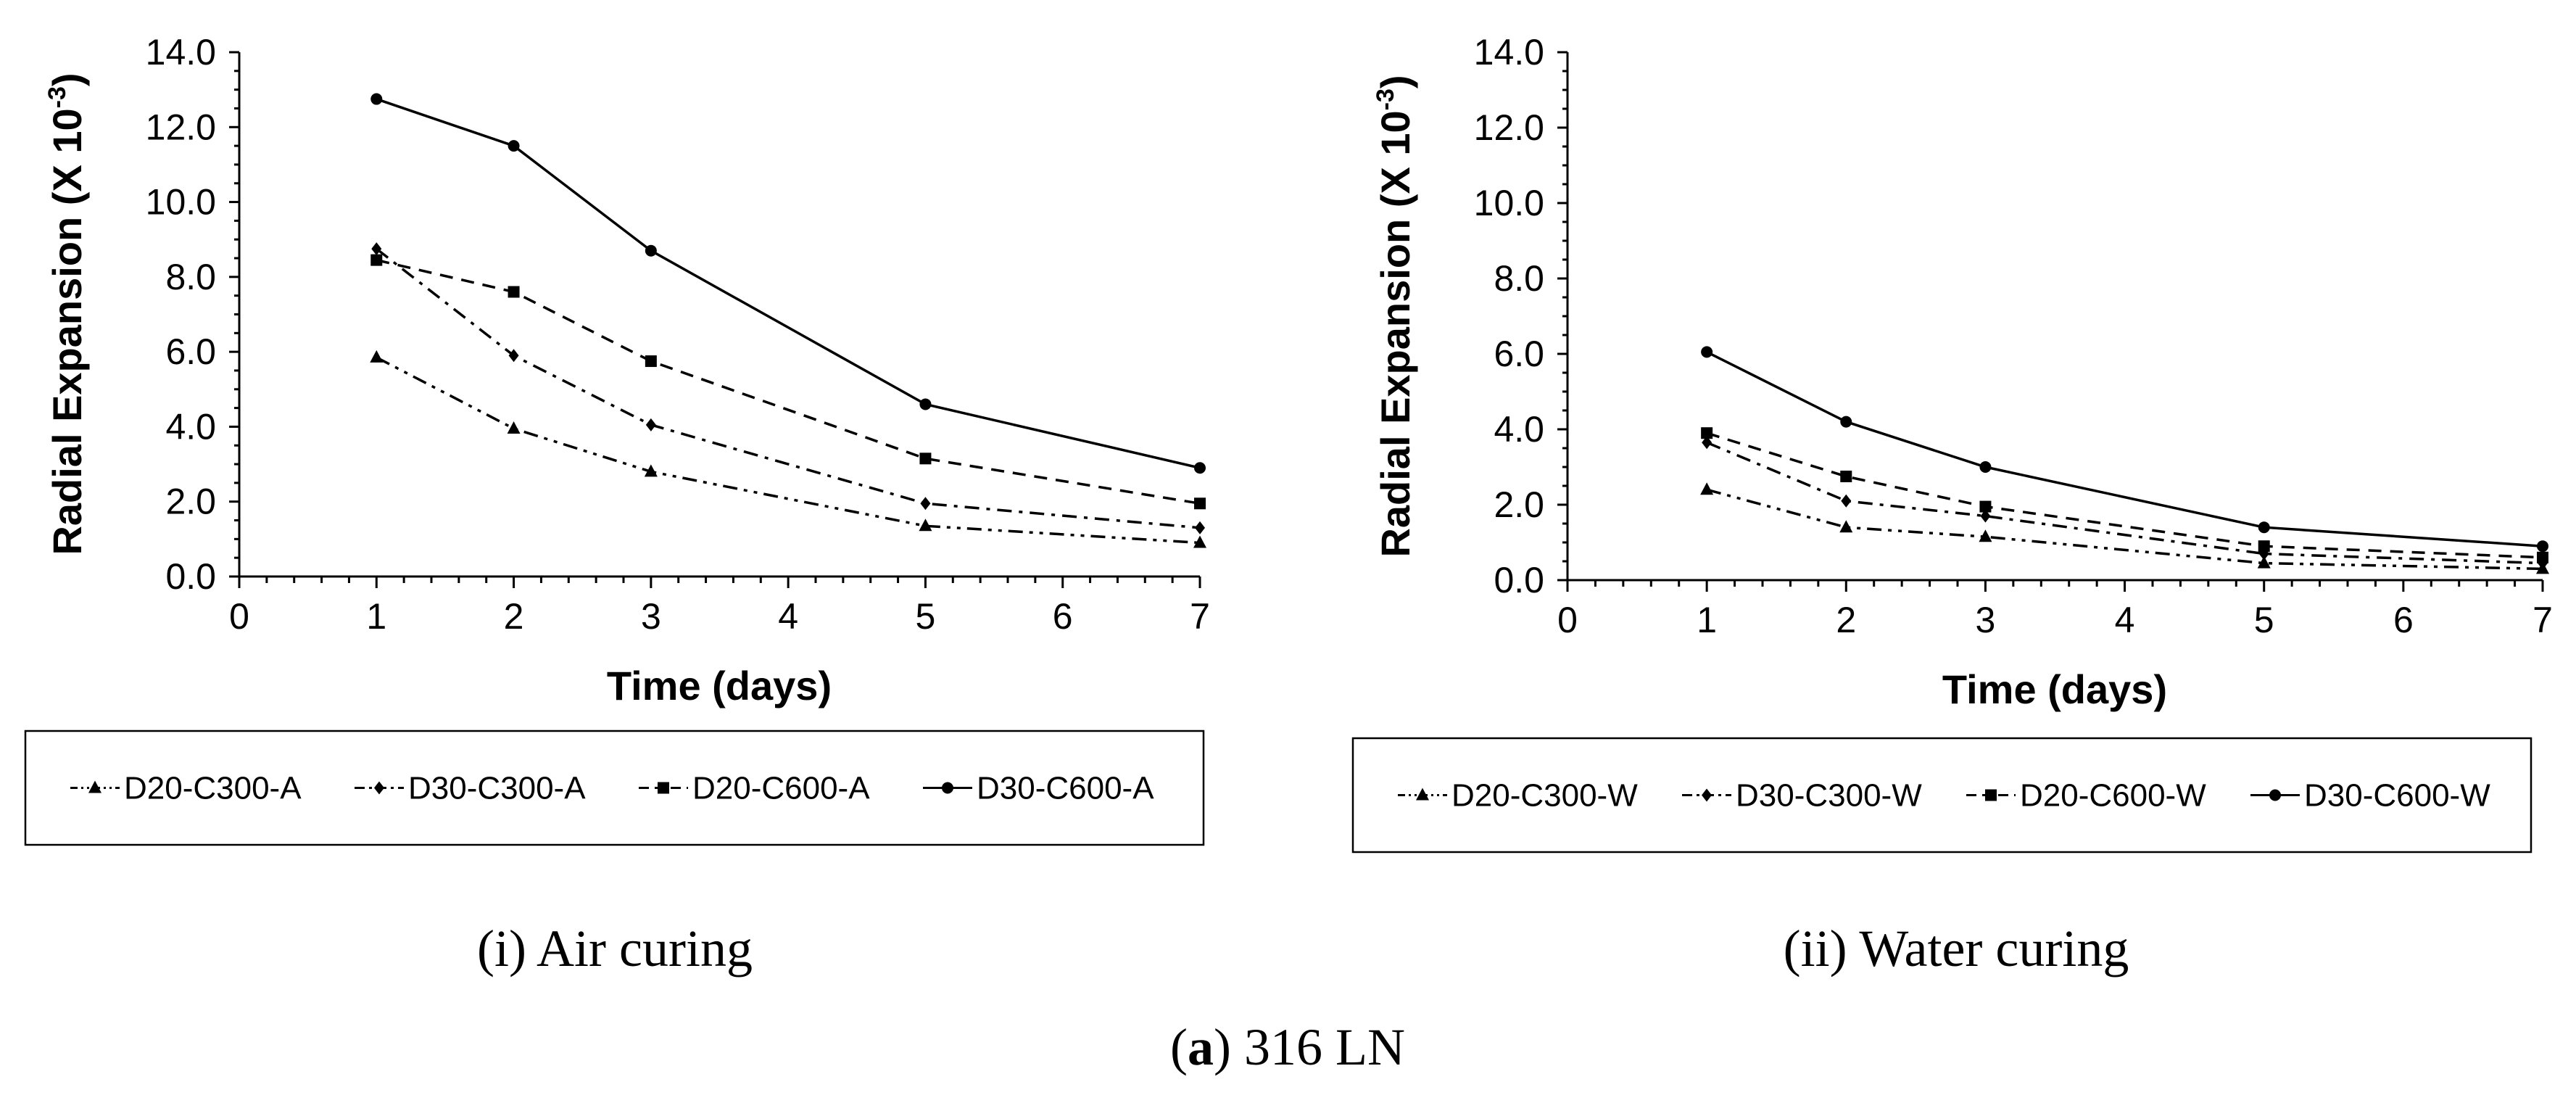  Describe the element at coordinates (1957, 949) in the screenshot. I see `chart-caption: (ii) Water curing` at that location.